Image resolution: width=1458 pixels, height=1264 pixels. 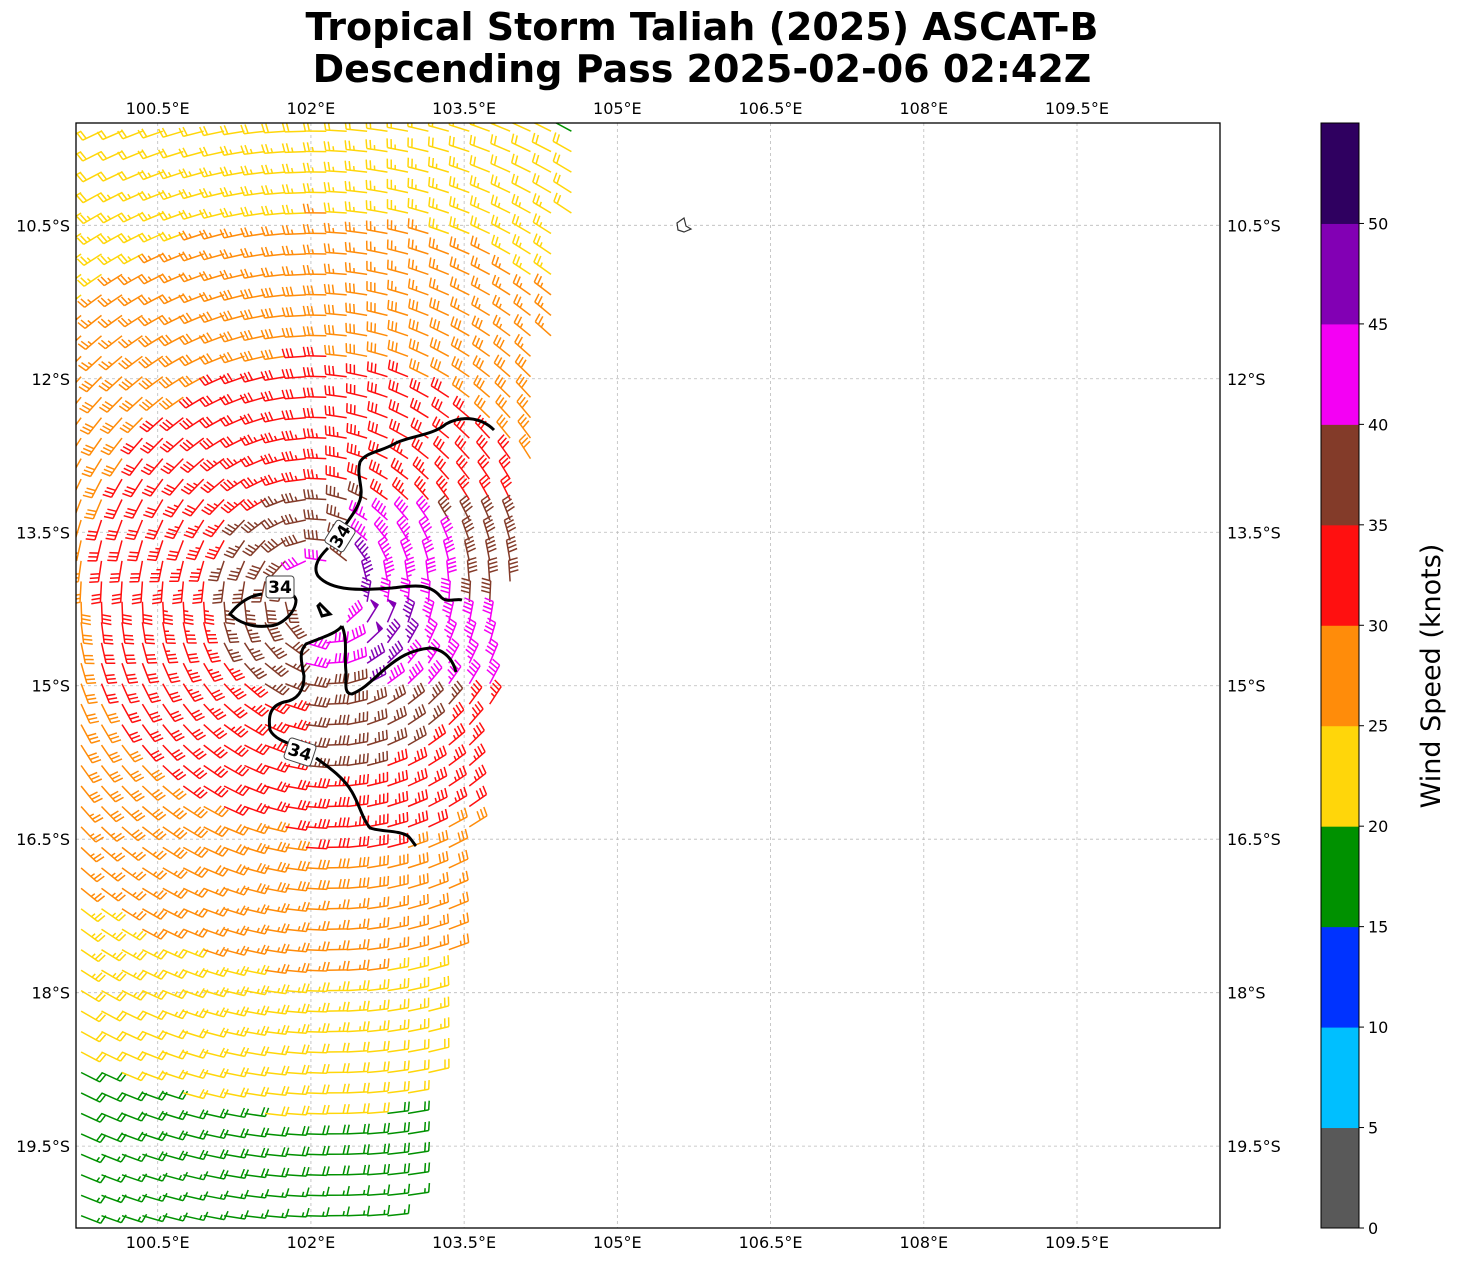 What do you see at coordinates (1246, 993) in the screenshot?
I see `lat-tick-right-5: 18°S` at bounding box center [1246, 993].